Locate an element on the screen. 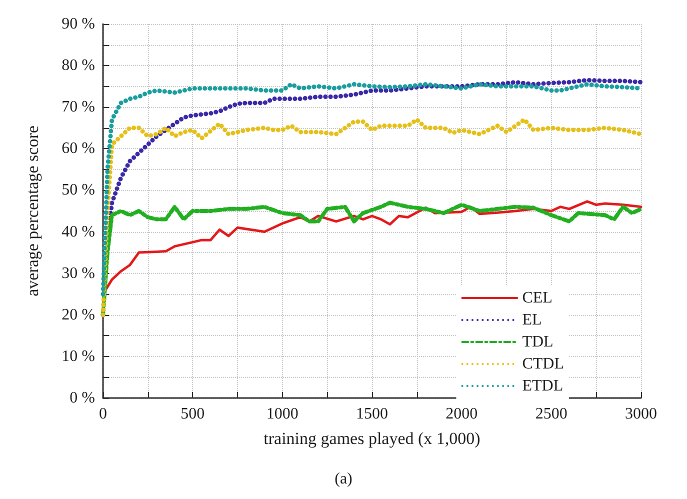  text: (a) is located at coordinates (343, 479).